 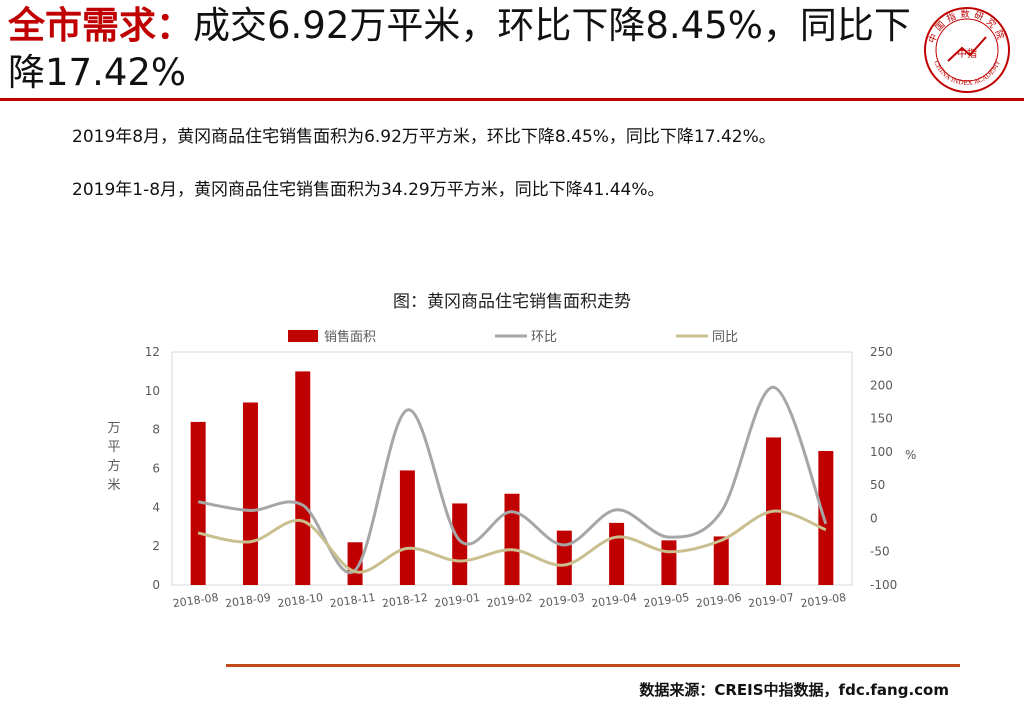 I want to click on right-tick-label: -100, so click(x=883, y=585).